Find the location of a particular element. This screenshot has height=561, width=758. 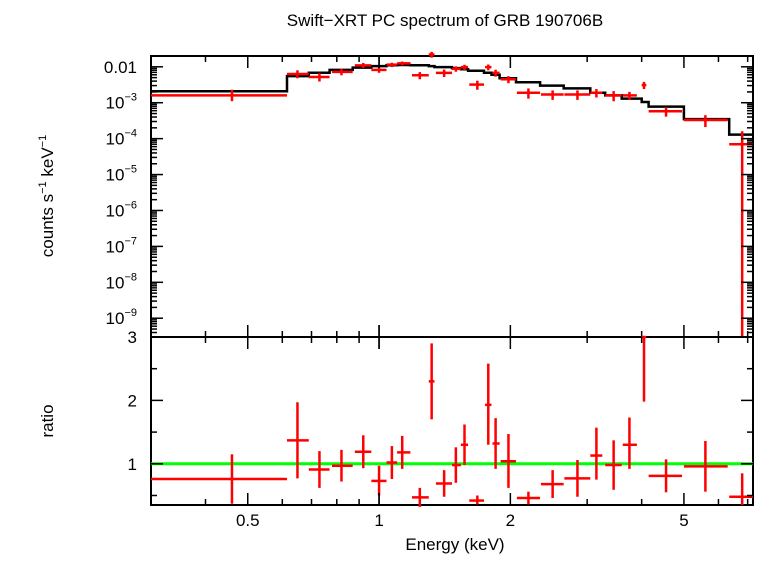

y-tick-label: 10⁻⁵ is located at coordinates (121, 174).